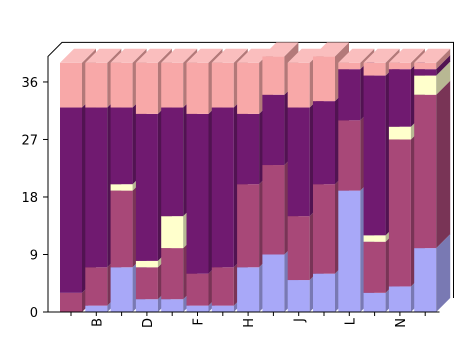  What do you see at coordinates (29, 198) in the screenshot?
I see `y-tick-label: 18` at bounding box center [29, 198].